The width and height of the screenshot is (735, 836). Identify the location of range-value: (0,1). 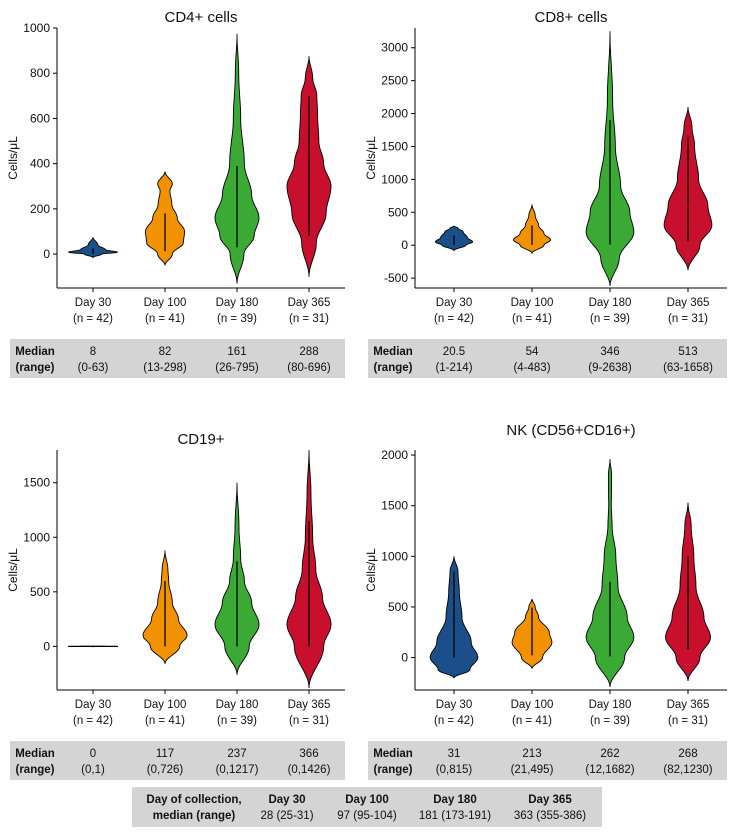
(93, 770).